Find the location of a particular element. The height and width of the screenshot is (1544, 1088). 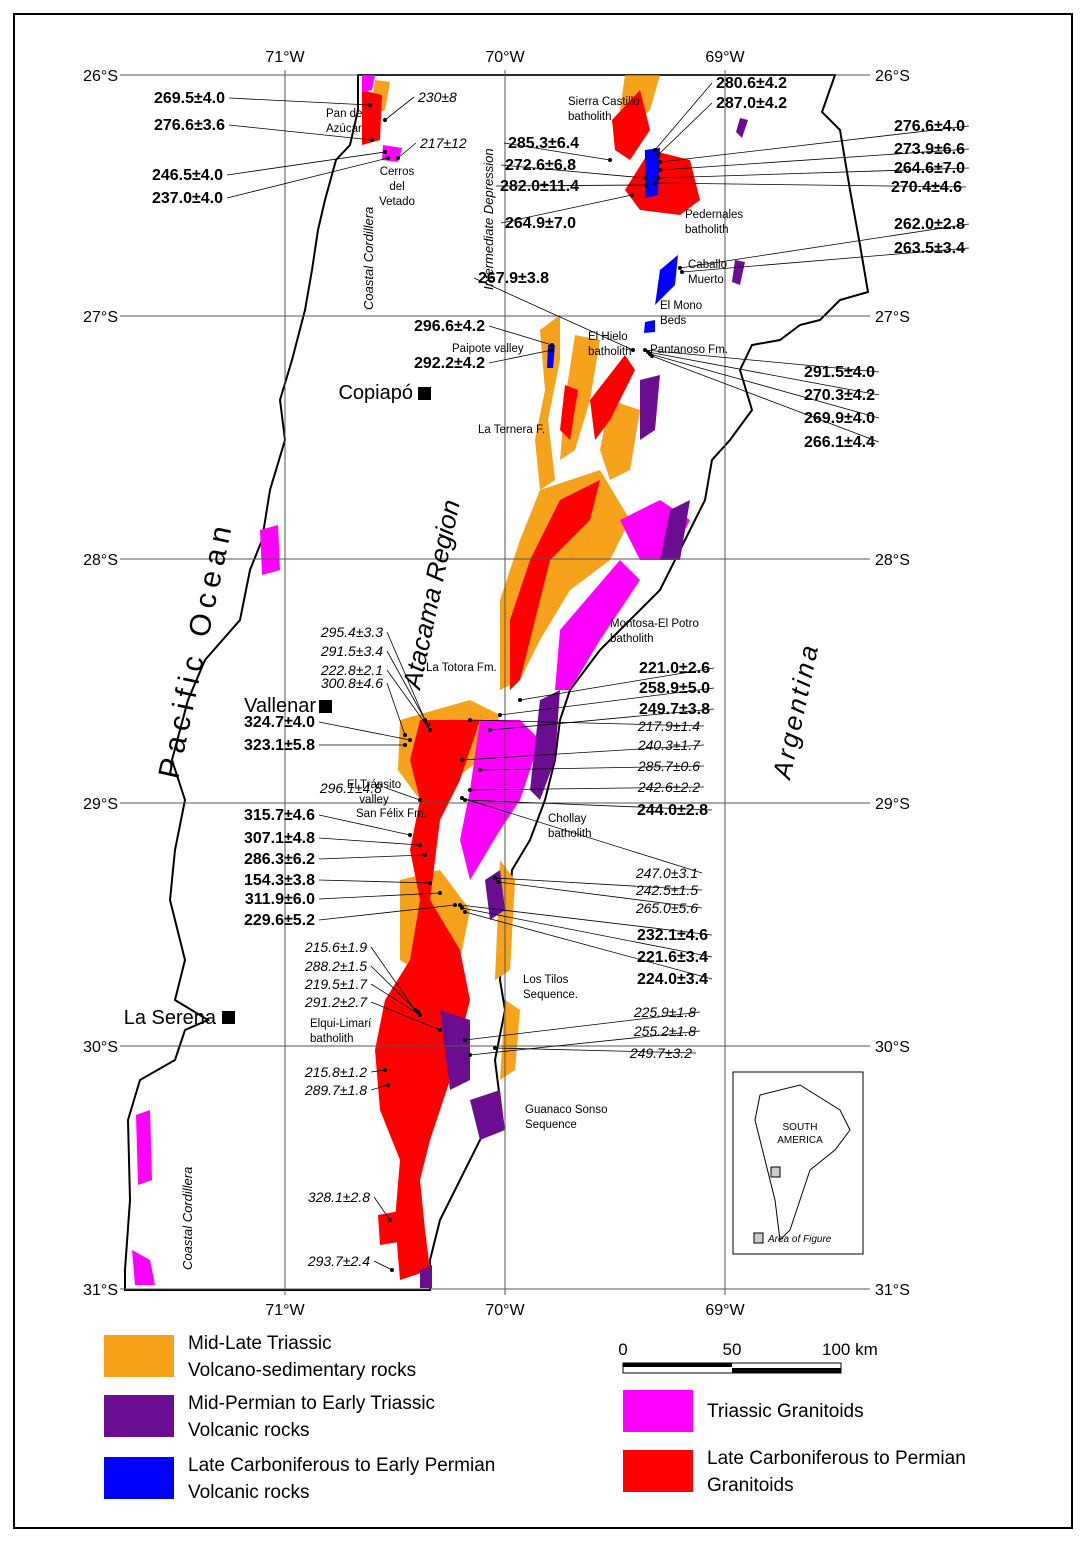

inset-caption: Area of Figure is located at coordinates (799, 1239).